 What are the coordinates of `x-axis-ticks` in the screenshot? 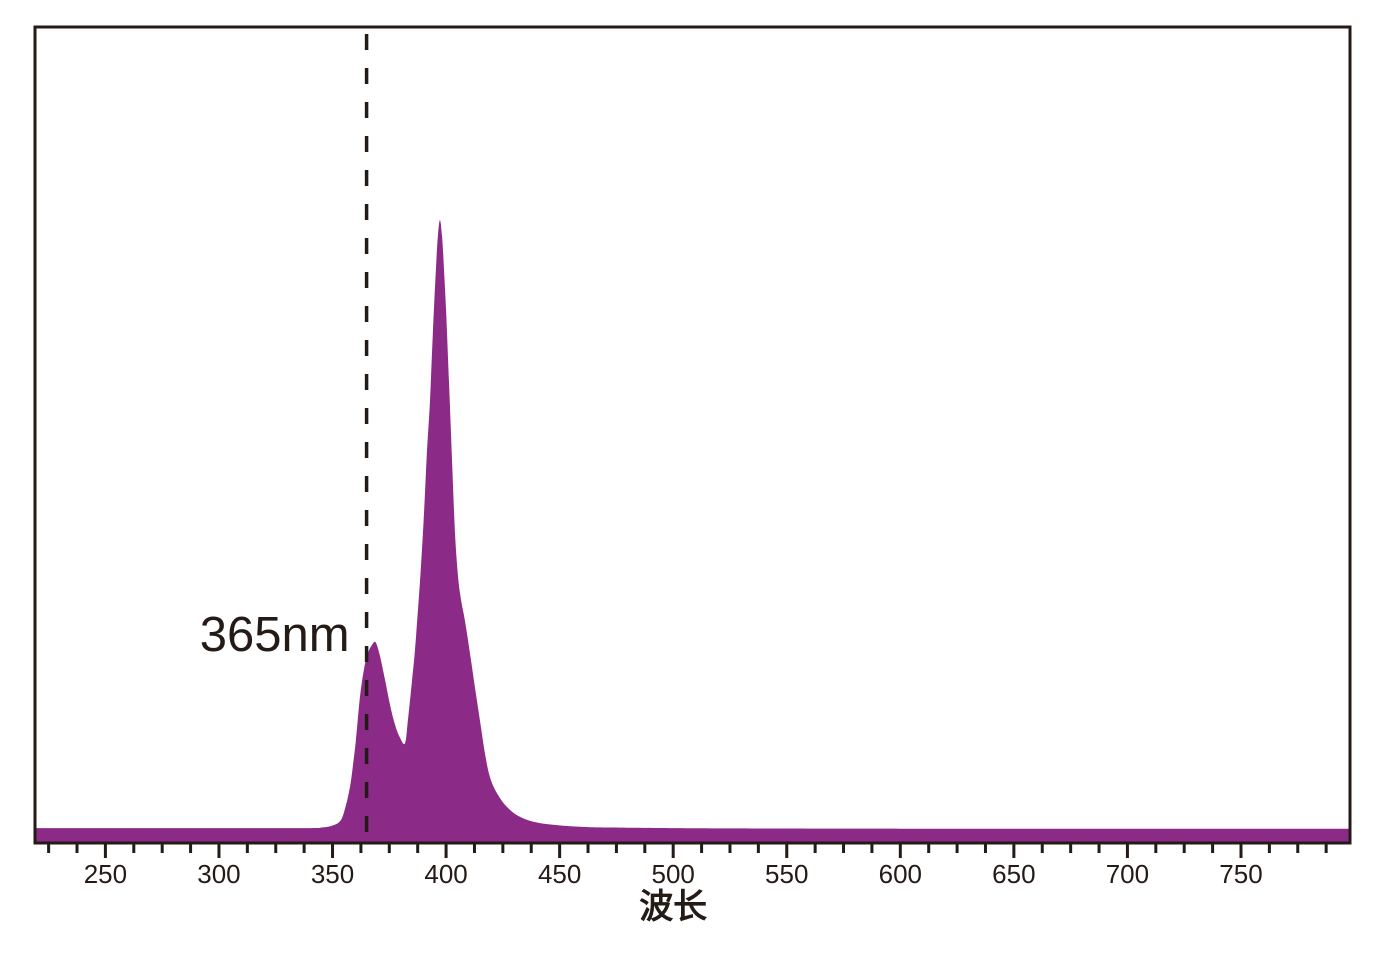 It's located at (687, 850).